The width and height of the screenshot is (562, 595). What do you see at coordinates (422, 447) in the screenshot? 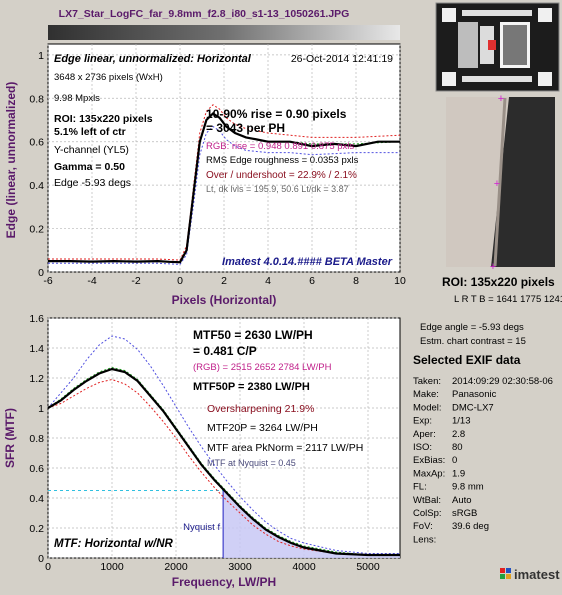
I see `exif-key: ISO:` at bounding box center [422, 447].